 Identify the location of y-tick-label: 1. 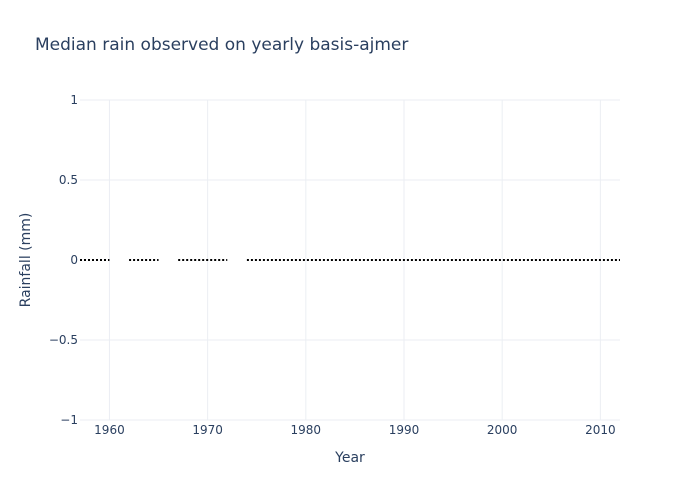
(74, 100).